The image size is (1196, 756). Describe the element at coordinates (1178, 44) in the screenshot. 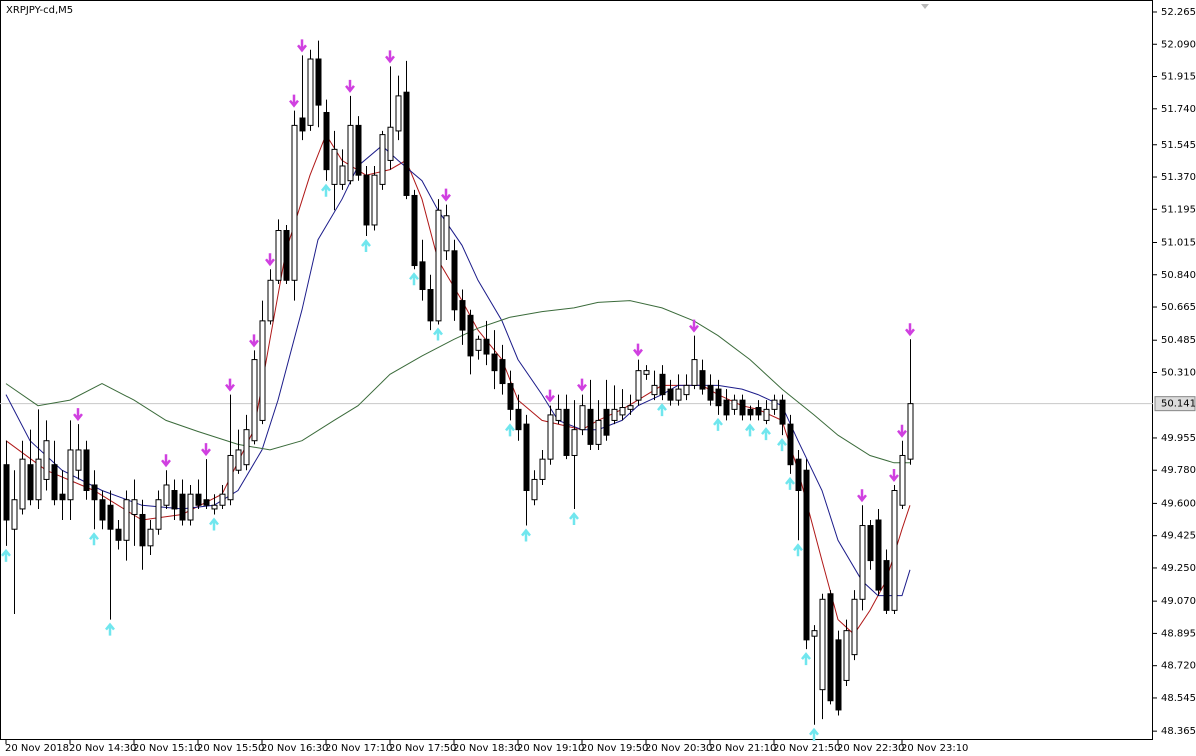

I see `y-tick-label: 52.090` at that location.